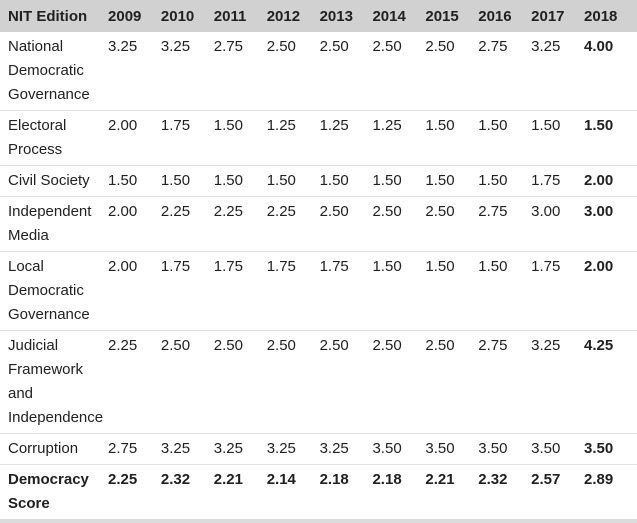 The image size is (637, 523). Describe the element at coordinates (293, 16) in the screenshot. I see `year-header: 2012` at that location.